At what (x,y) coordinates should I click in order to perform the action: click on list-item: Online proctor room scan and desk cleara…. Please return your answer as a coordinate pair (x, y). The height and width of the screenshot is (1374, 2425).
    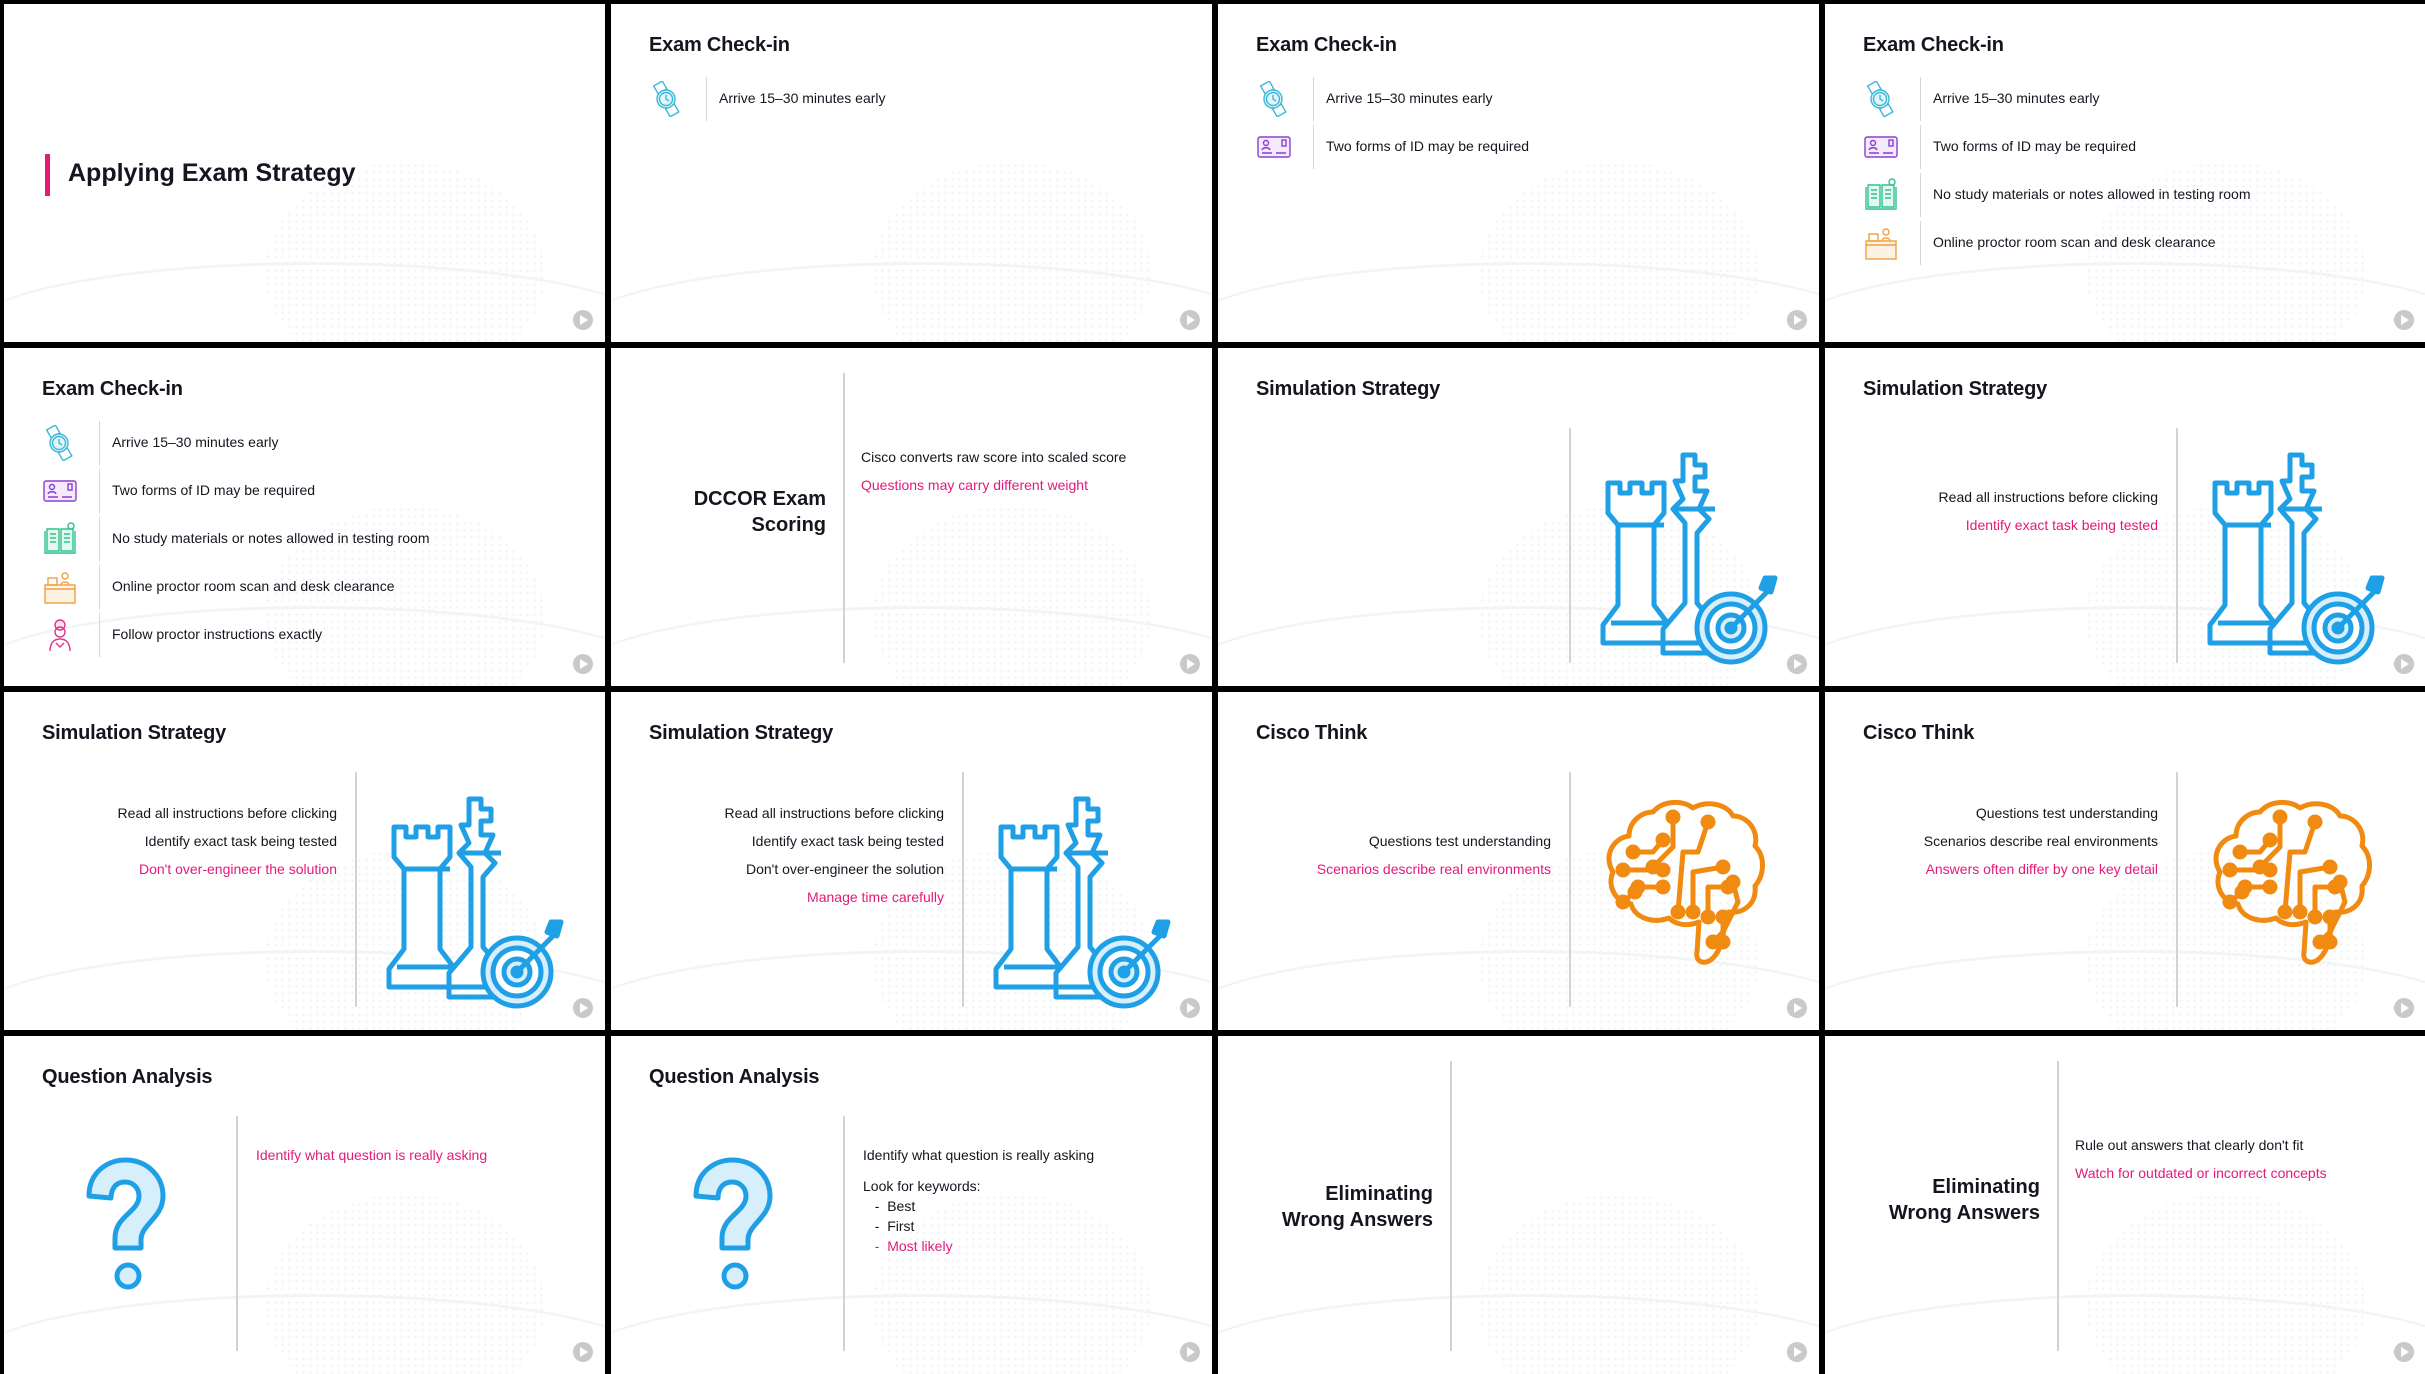
    Looking at the image, I should click on (312, 587).